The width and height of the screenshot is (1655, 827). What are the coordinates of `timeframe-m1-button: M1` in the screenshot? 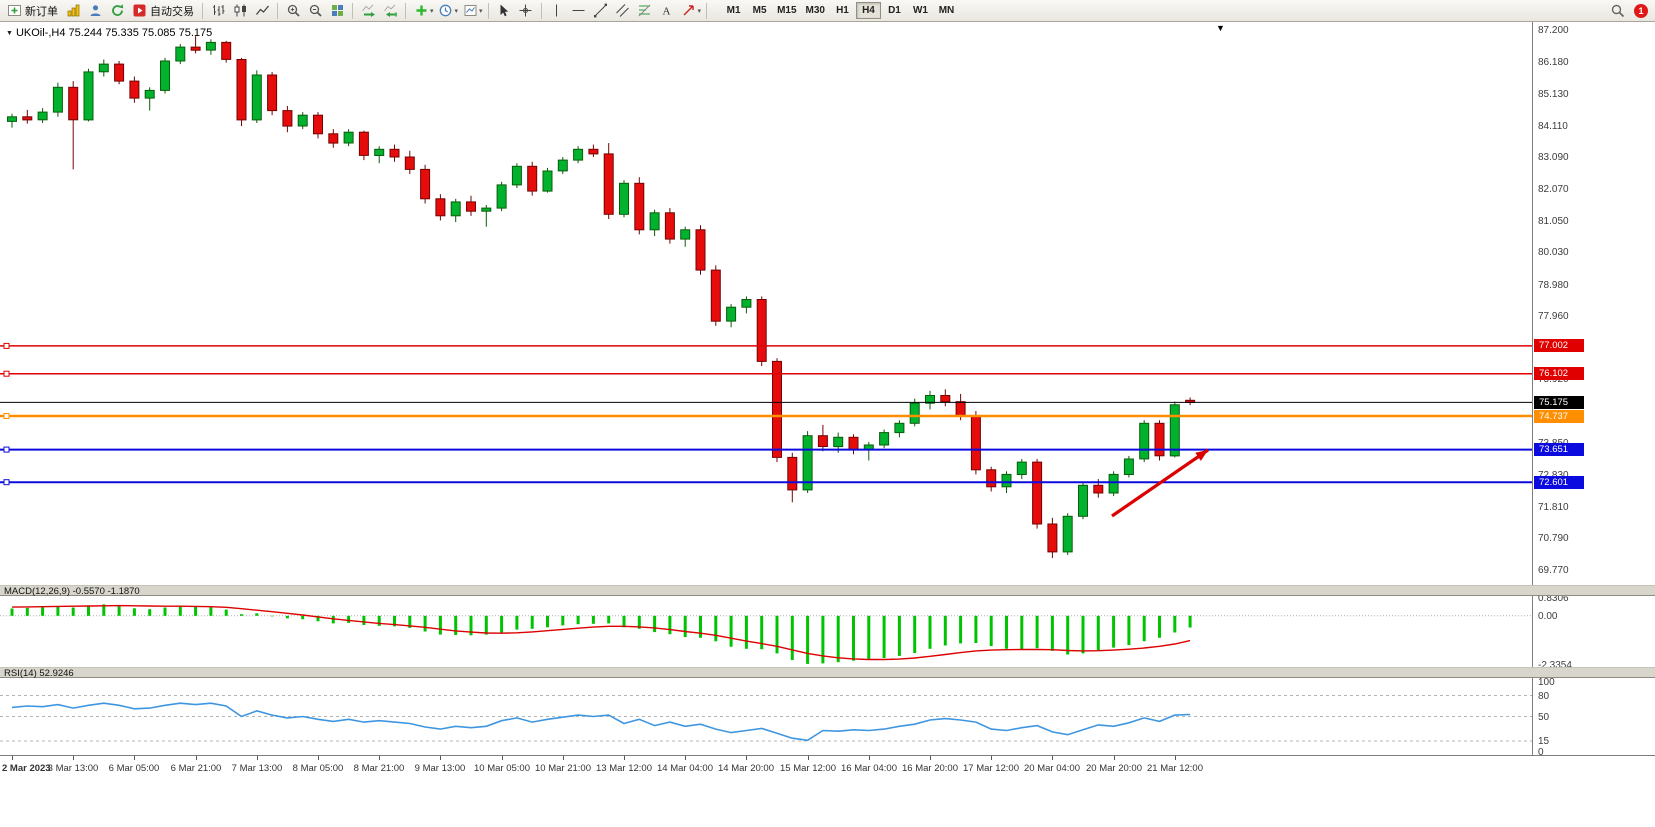 It's located at (733, 10).